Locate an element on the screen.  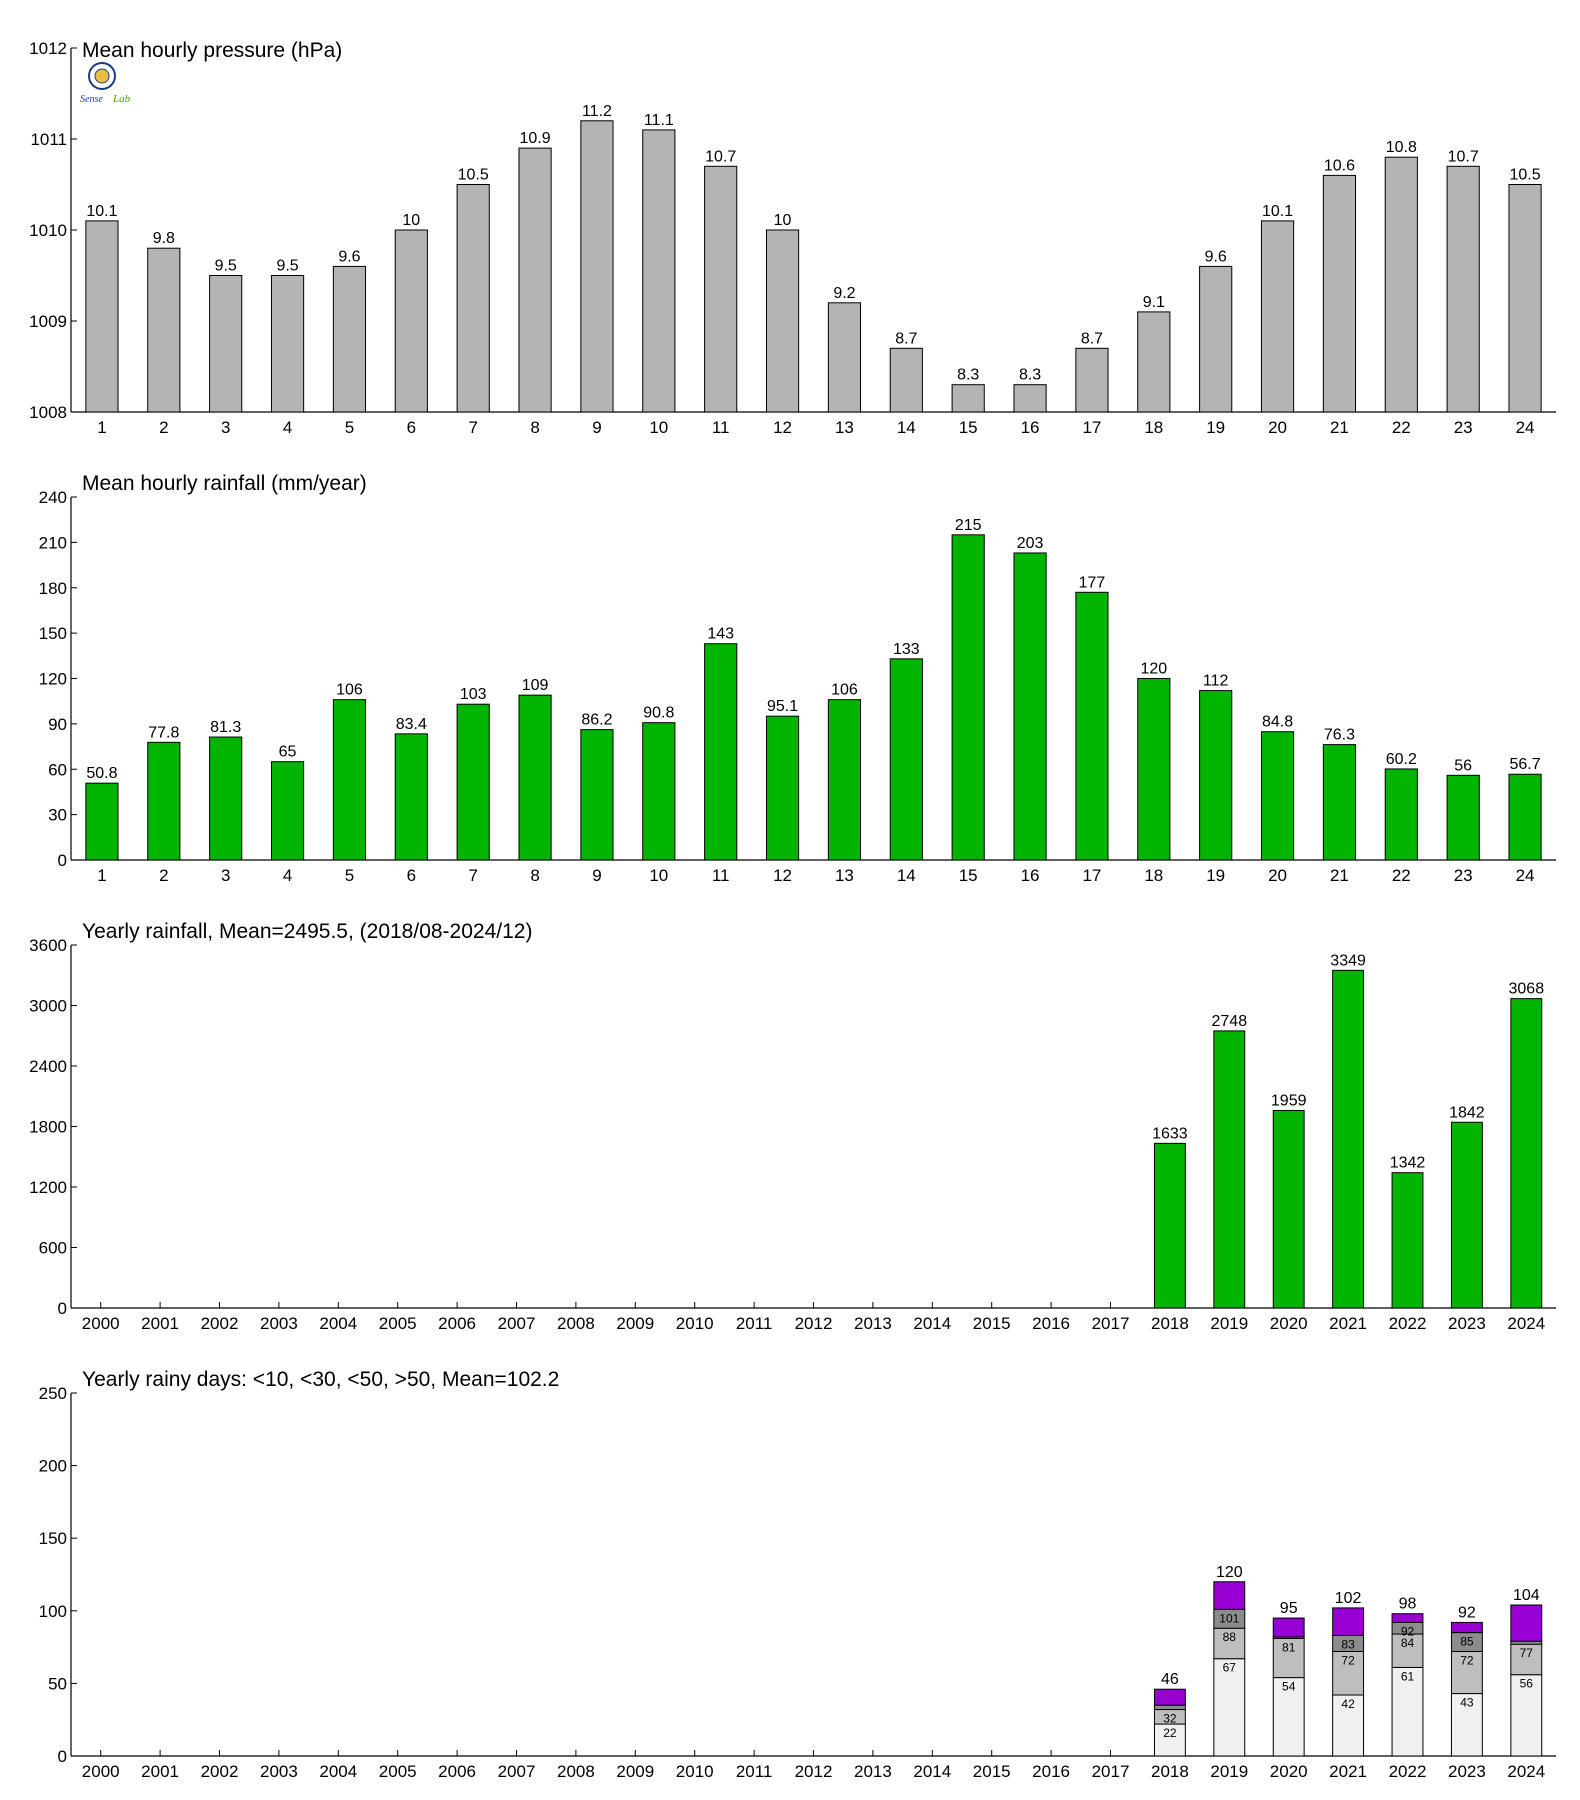
x-tick-label: 2009 is located at coordinates (635, 1771).